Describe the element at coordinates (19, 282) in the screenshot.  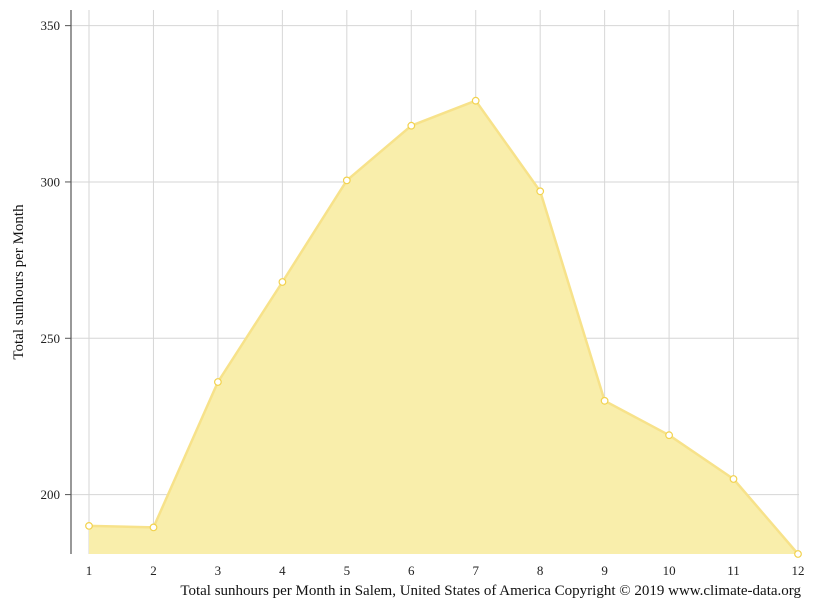
I see `y-axis-title: Total sunhours per Month` at that location.